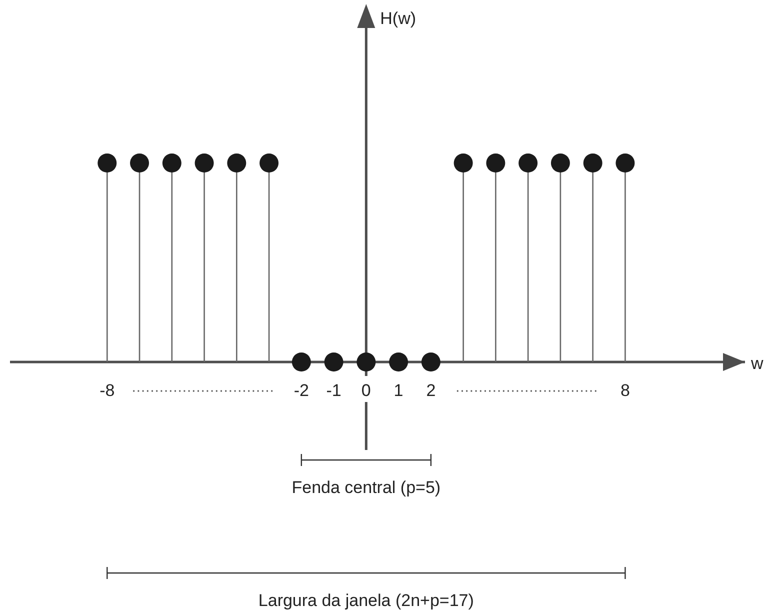  I want to click on x-tick-label: -2, so click(301, 390).